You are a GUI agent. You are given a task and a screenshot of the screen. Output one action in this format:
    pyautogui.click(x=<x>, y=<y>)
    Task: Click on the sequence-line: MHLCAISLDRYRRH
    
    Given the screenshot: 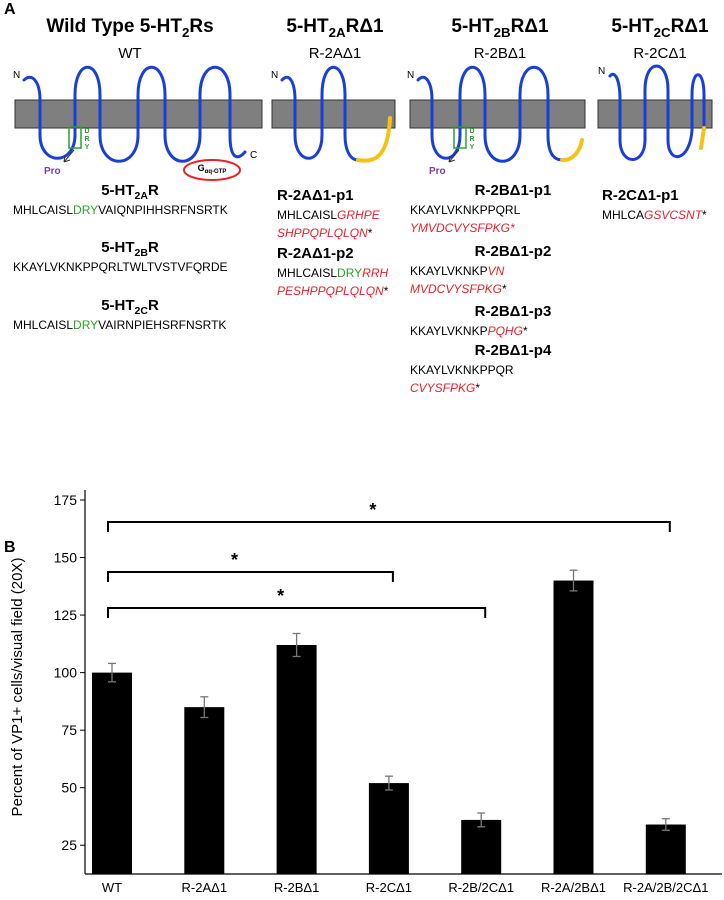 What is the action you would take?
    pyautogui.click(x=332, y=273)
    